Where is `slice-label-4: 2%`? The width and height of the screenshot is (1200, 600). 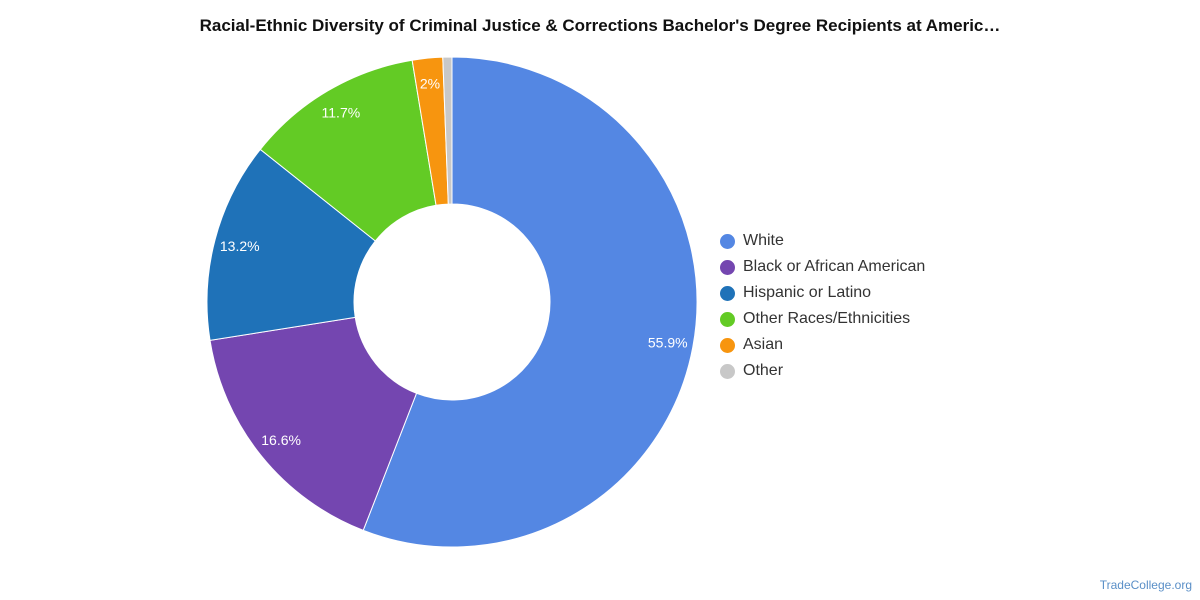 slice-label-4: 2% is located at coordinates (430, 84).